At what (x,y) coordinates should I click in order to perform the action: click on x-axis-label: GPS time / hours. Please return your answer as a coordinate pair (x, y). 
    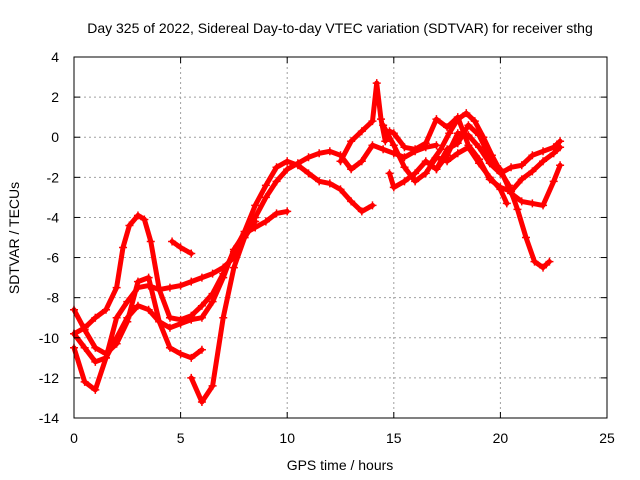
    Looking at the image, I should click on (340, 465).